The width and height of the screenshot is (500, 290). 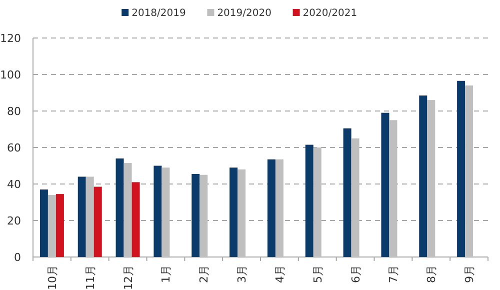 I want to click on x-tick-label: 7月, so click(x=393, y=274).